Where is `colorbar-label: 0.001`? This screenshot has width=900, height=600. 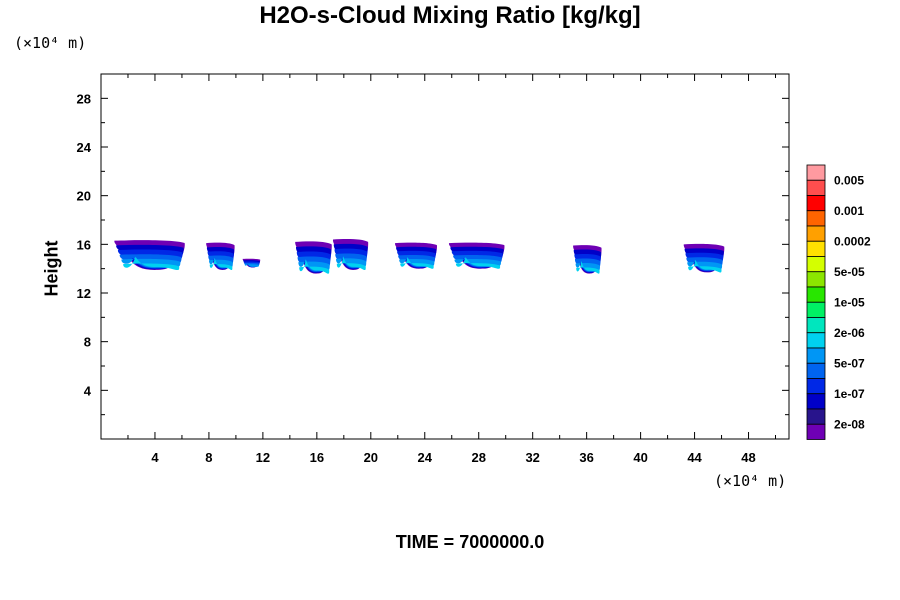 colorbar-label: 0.001 is located at coordinates (849, 211).